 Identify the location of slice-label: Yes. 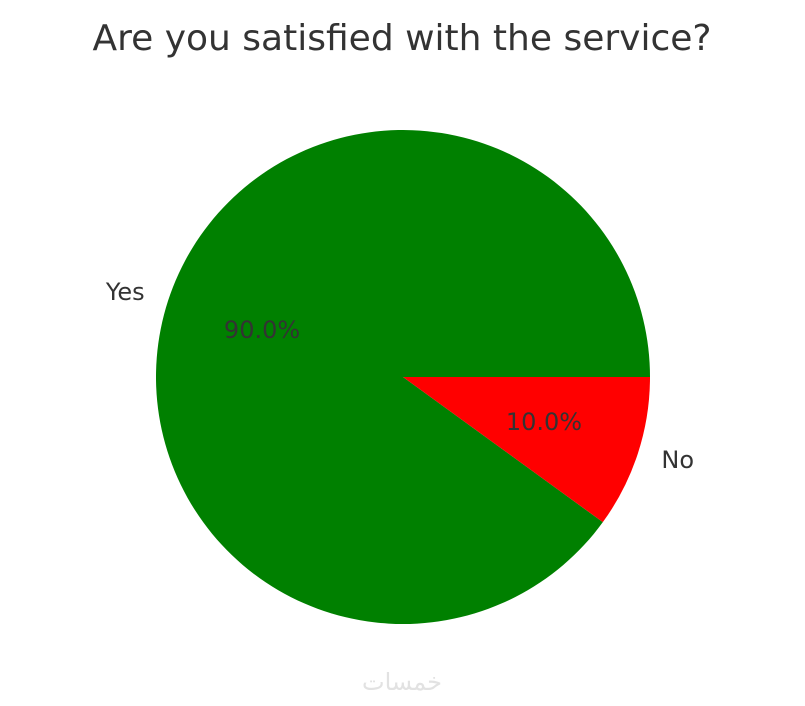
(125, 292).